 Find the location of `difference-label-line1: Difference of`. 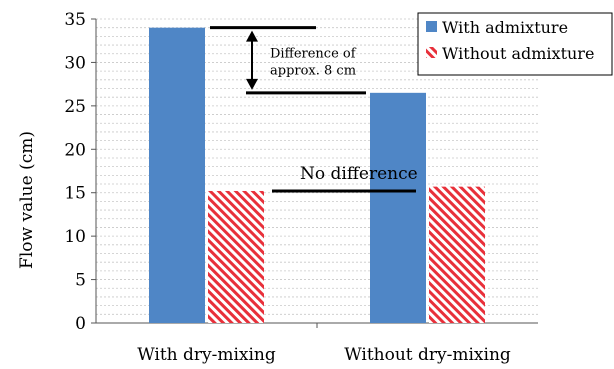

difference-label-line1: Difference of is located at coordinates (313, 54).